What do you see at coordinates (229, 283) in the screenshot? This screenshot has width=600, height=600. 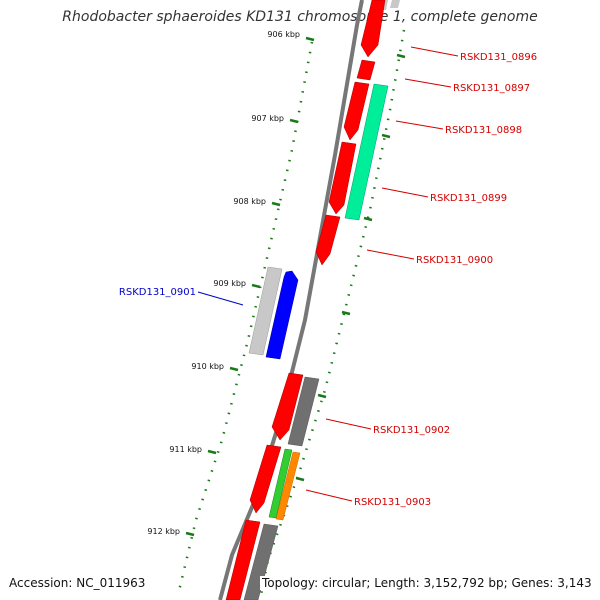 I see `svg-text: 909 kbp` at bounding box center [229, 283].